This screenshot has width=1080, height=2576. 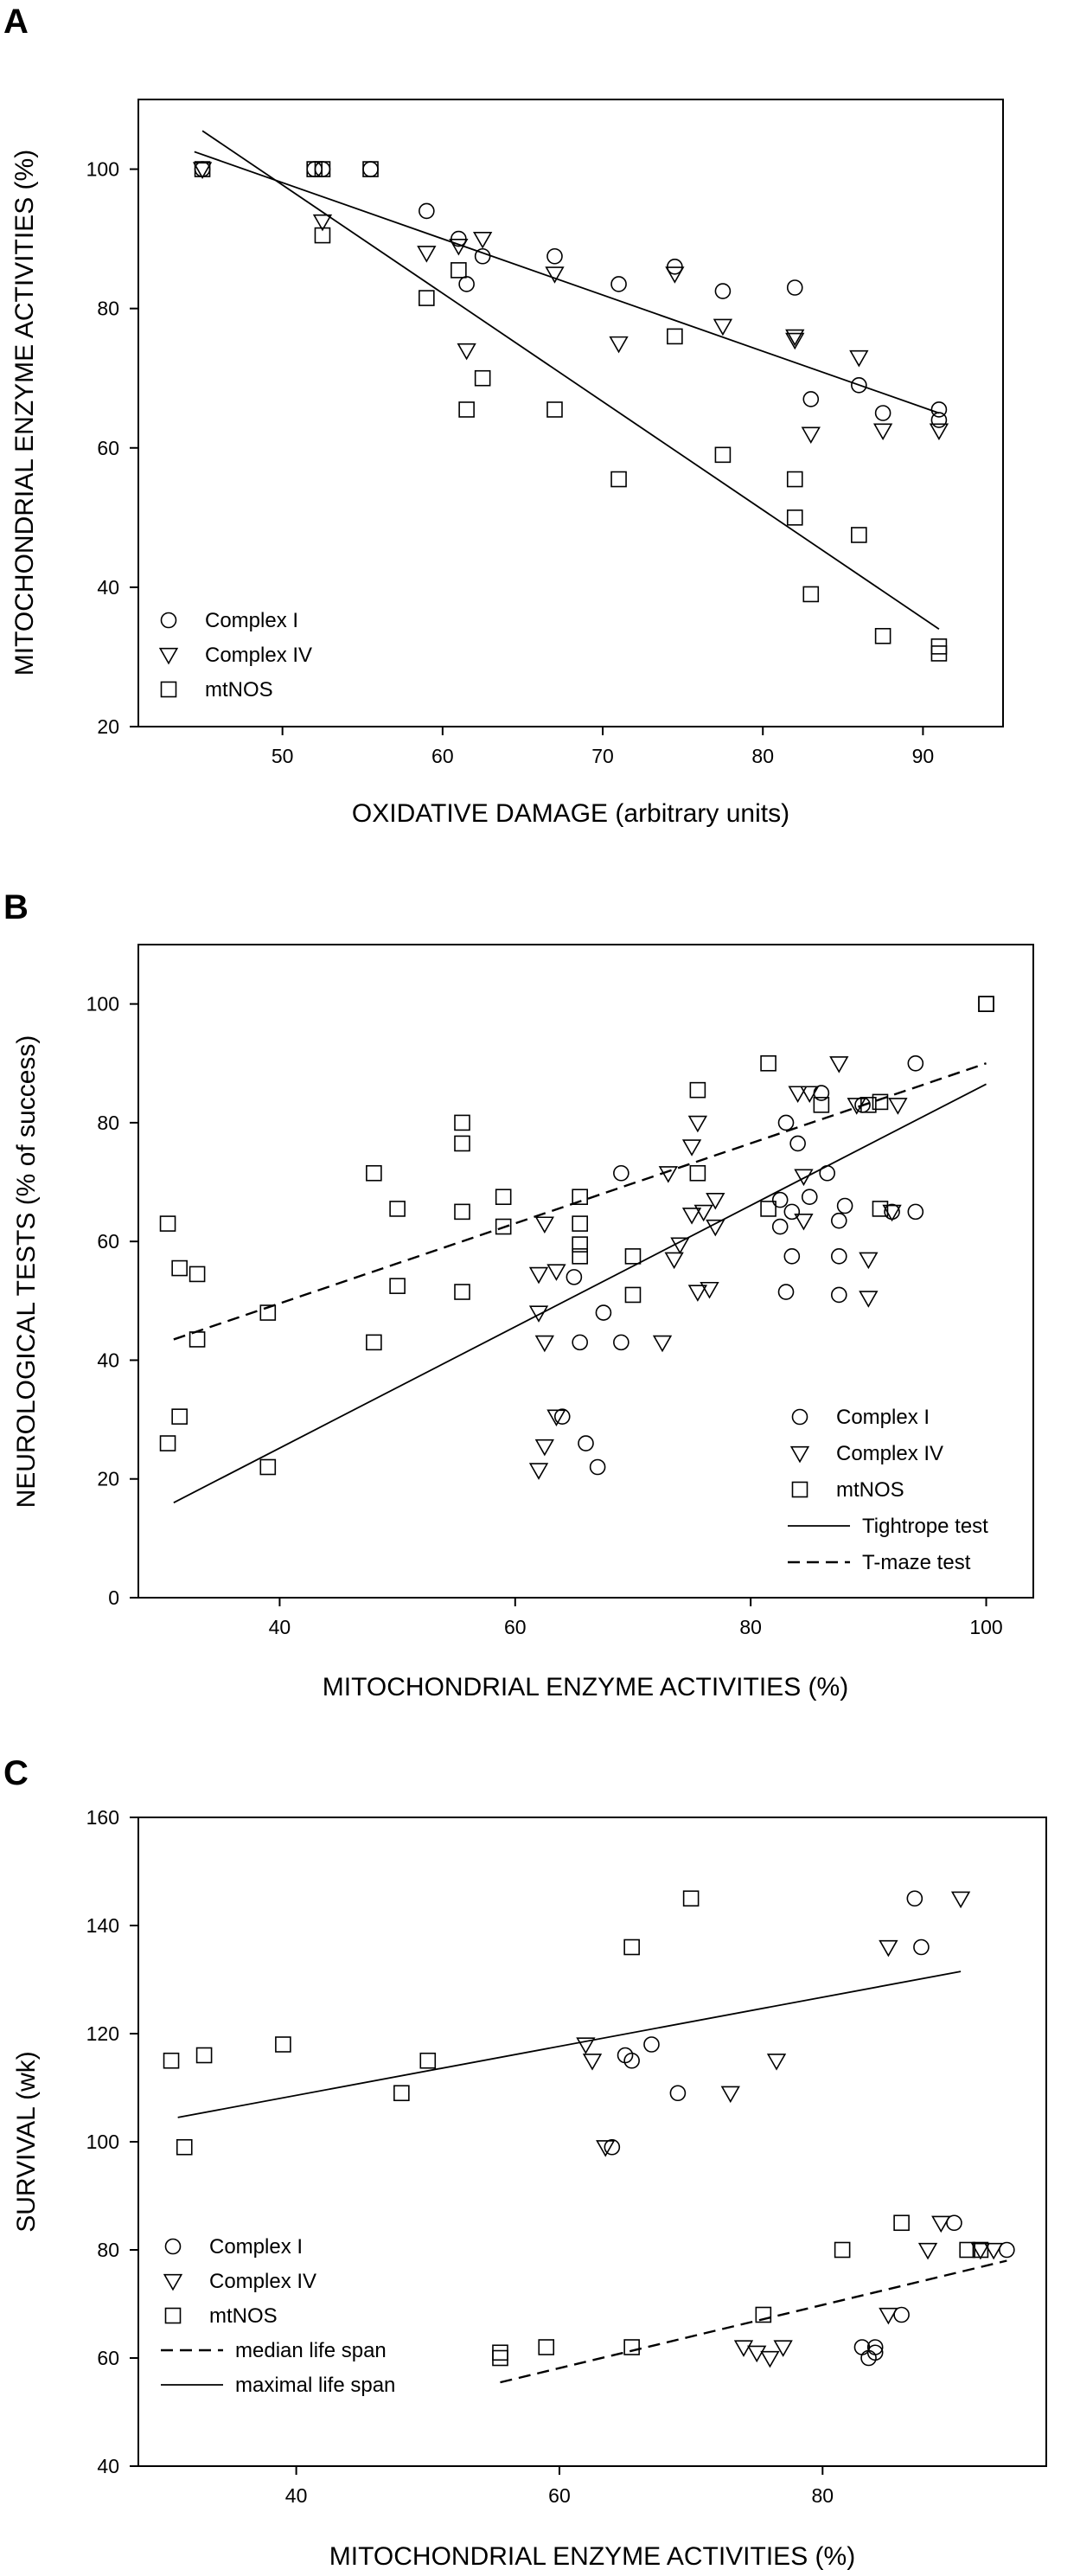 I want to click on y-tick-label: 0, so click(x=113, y=1597).